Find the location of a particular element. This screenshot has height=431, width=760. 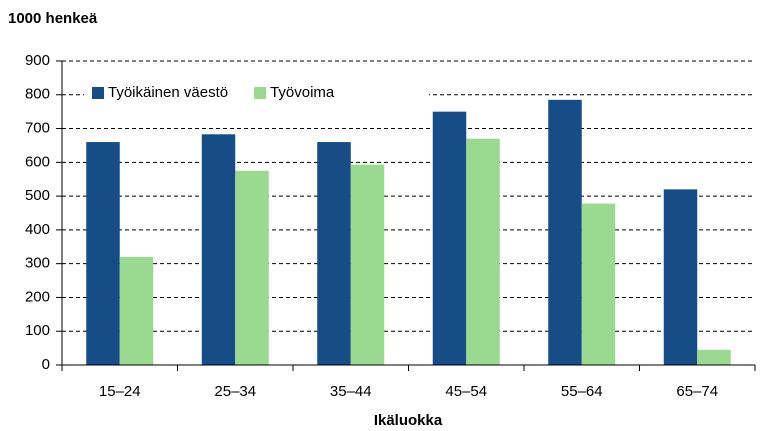

x-tick-label: 65–74 is located at coordinates (697, 391).